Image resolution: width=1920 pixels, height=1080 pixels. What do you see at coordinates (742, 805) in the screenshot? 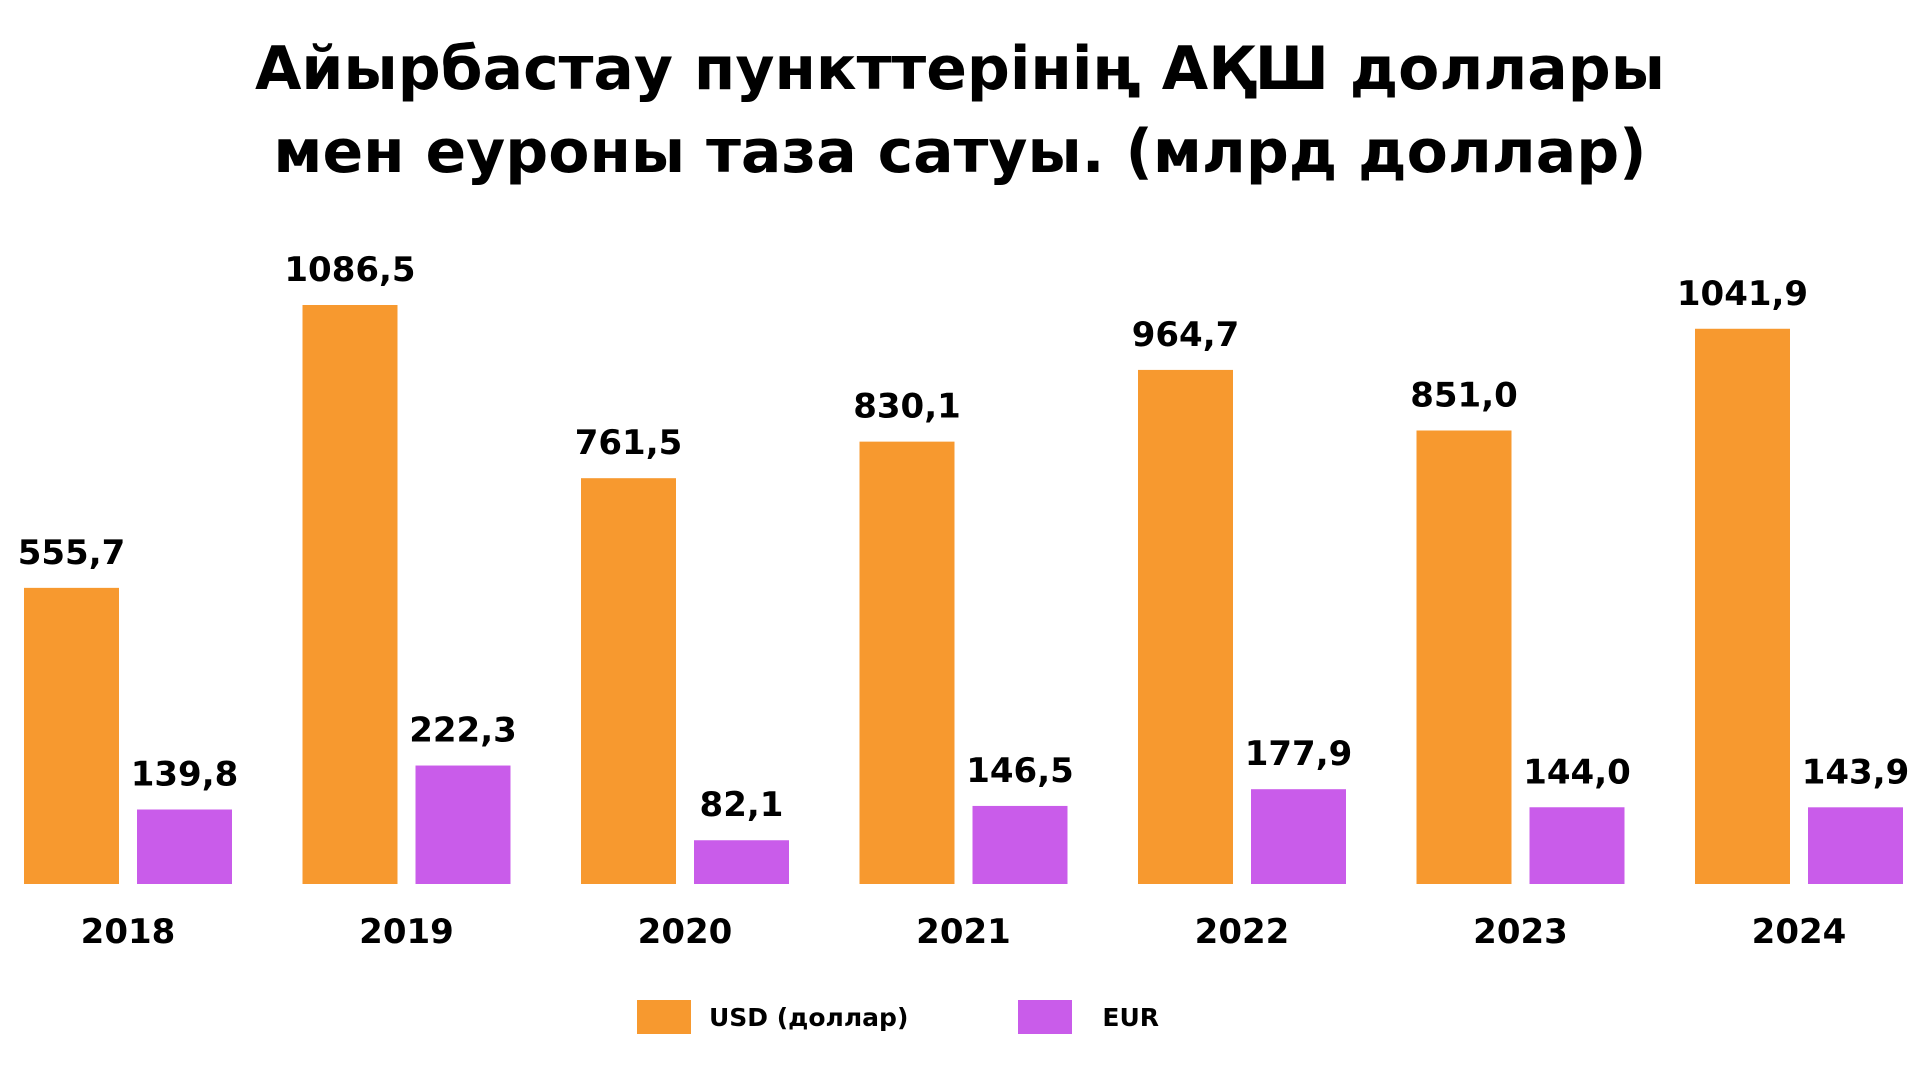
I see `data-label-eur-2020: 82,1` at bounding box center [742, 805].